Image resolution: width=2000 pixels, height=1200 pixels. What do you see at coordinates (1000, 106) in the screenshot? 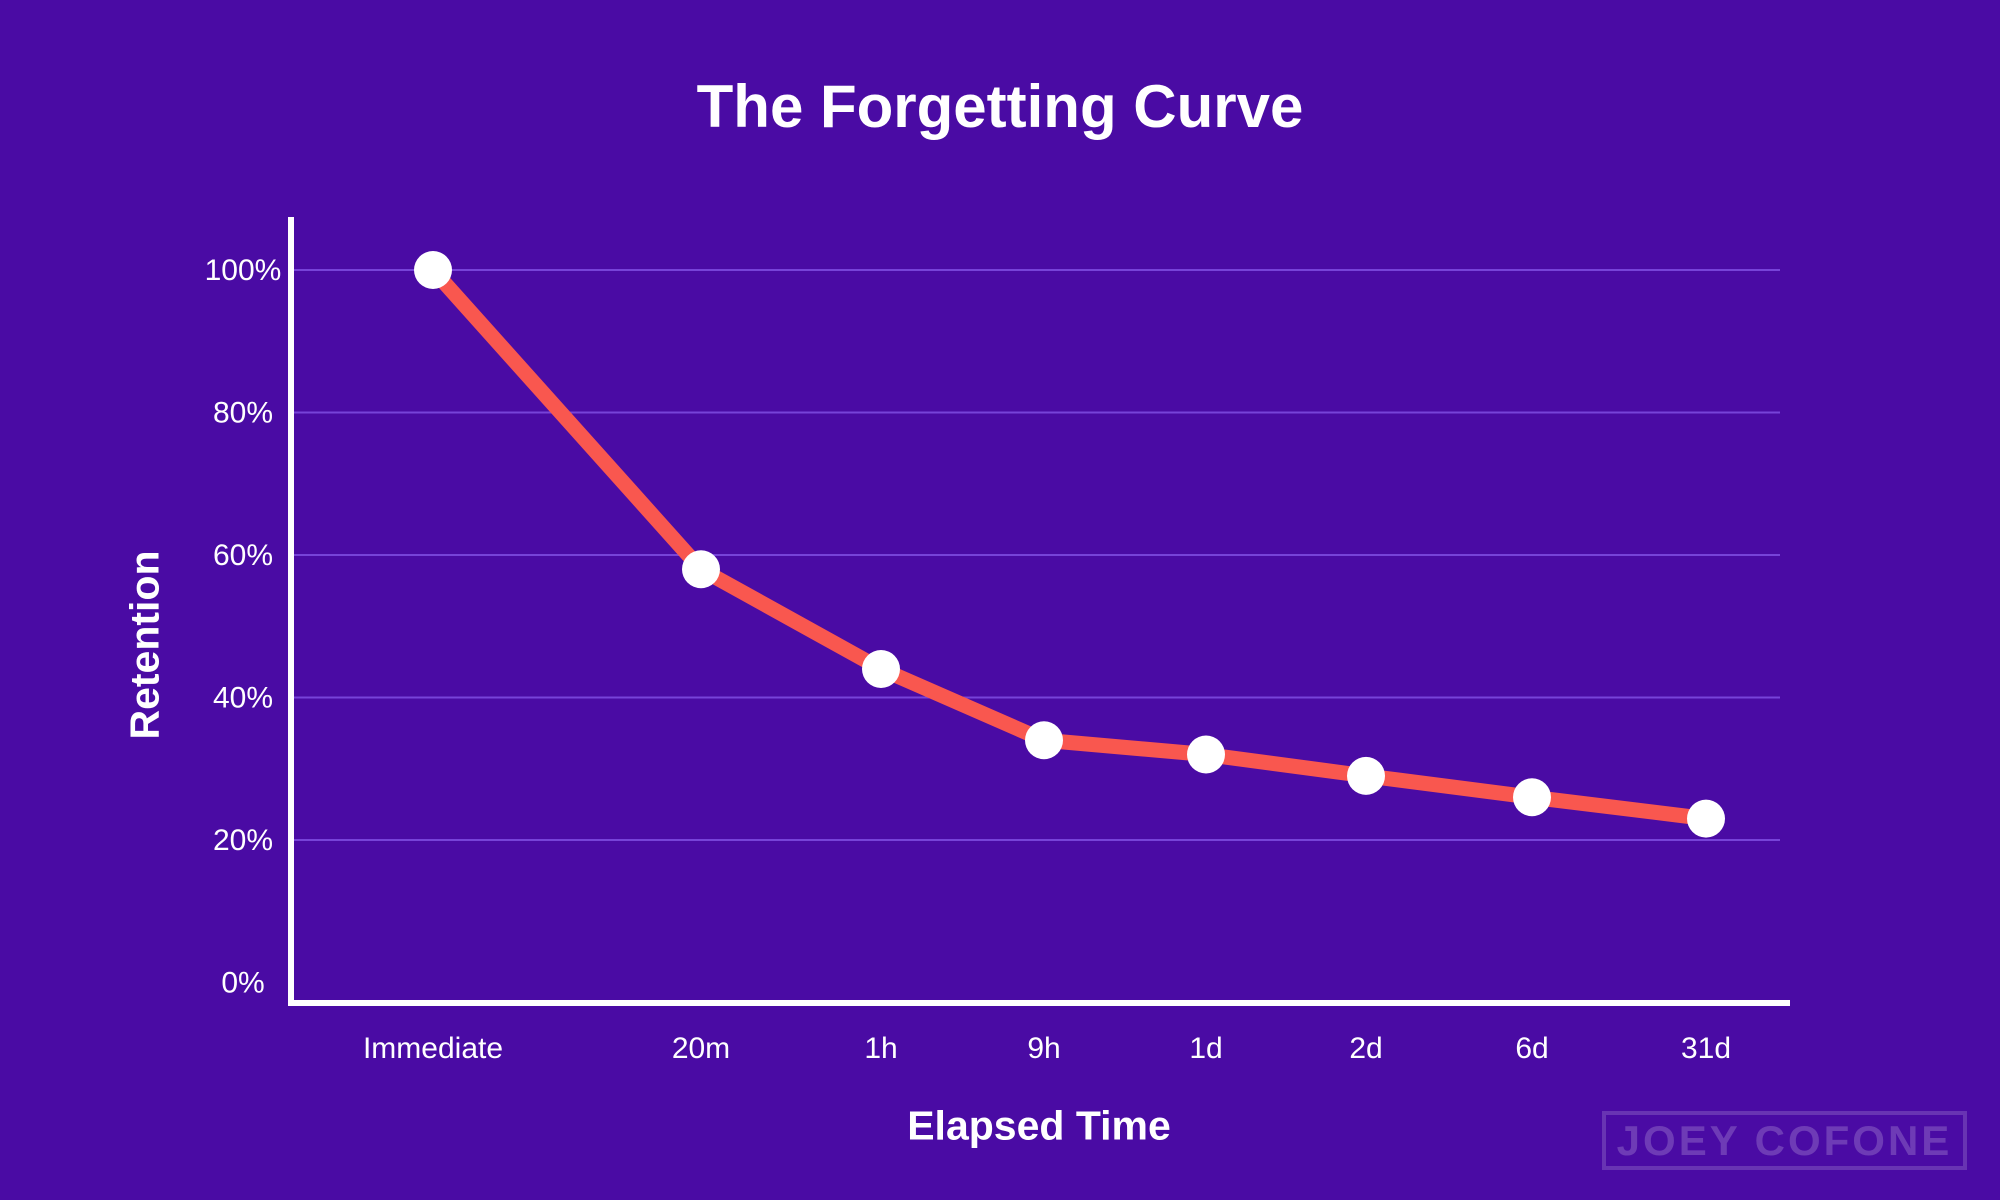
I see `chart-title: The Forgetting Curve` at bounding box center [1000, 106].